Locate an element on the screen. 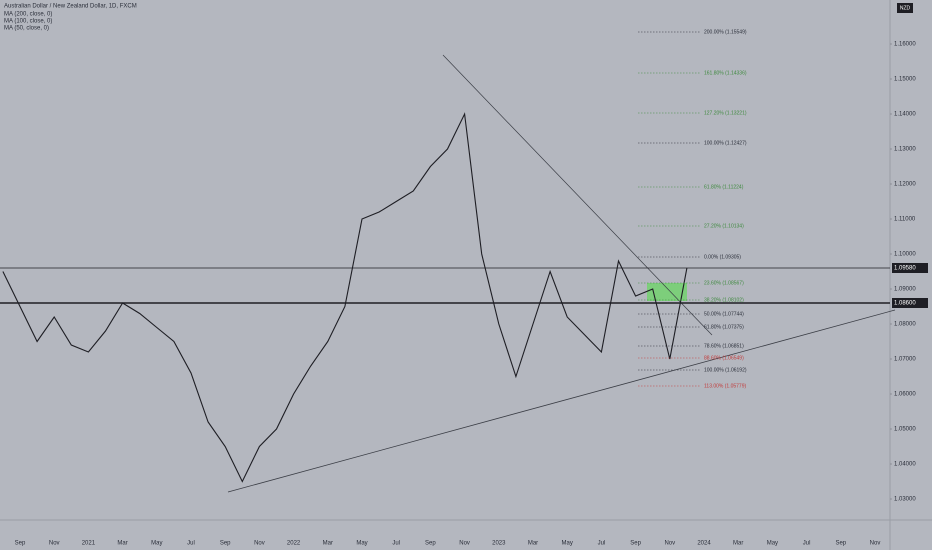 This screenshot has width=932, height=550. fib-label: 0.00% (1.09305) is located at coordinates (722, 257).